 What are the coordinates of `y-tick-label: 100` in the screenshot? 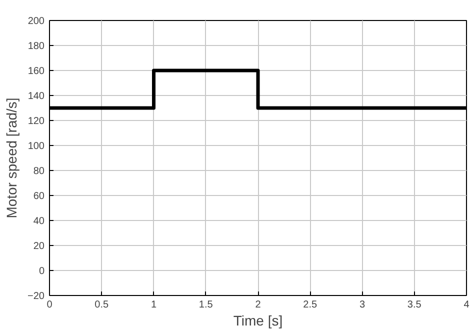 It's located at (36, 146).